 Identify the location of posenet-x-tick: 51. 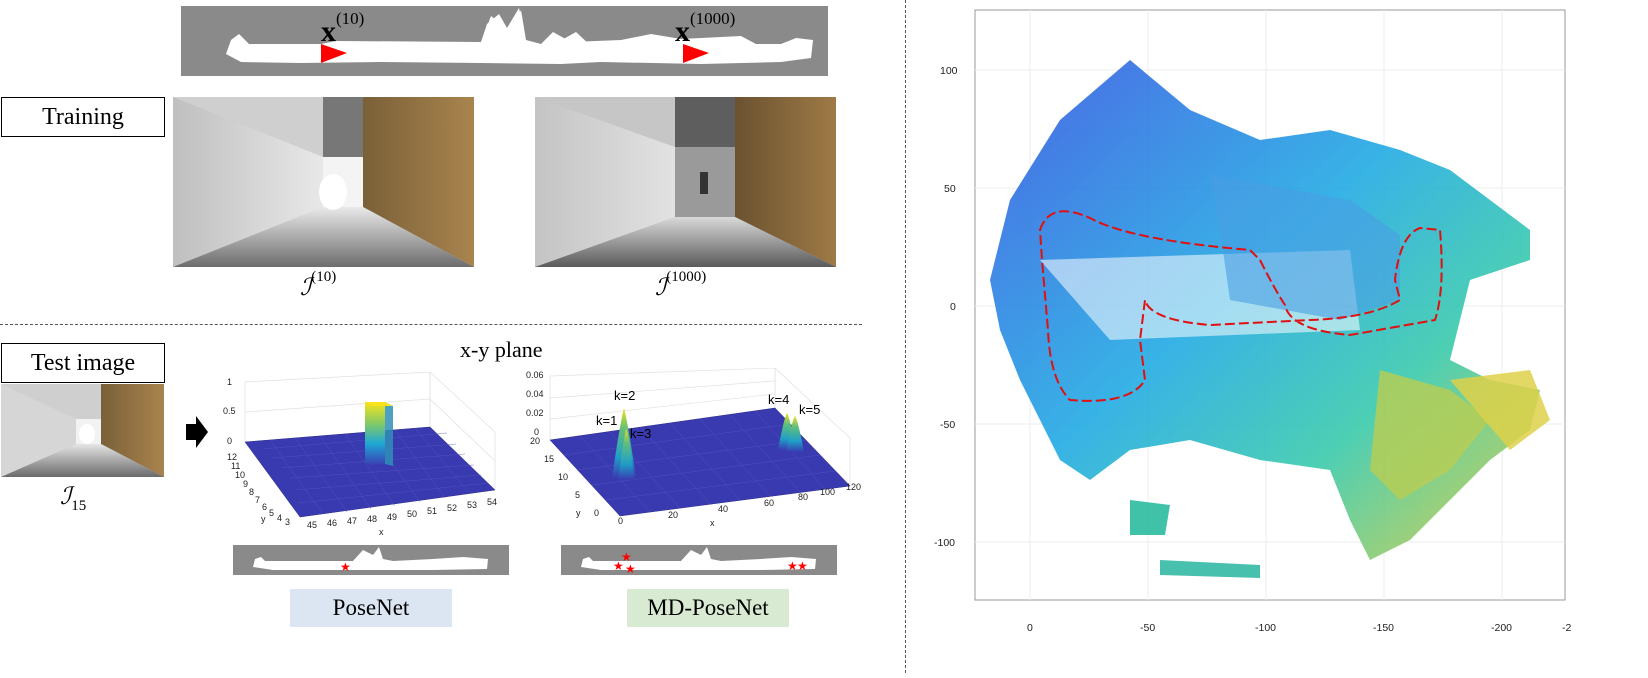
(432, 511).